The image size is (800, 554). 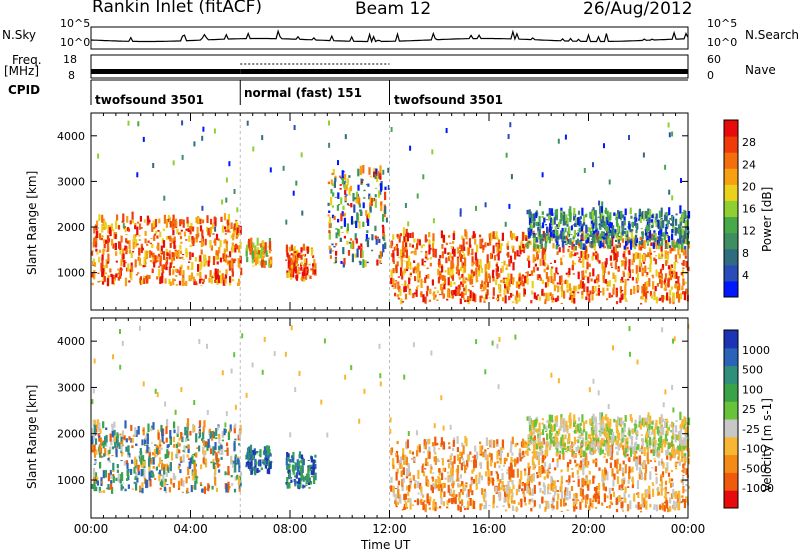 What do you see at coordinates (731, 128) in the screenshot?
I see `power-colorbar-swatch` at bounding box center [731, 128].